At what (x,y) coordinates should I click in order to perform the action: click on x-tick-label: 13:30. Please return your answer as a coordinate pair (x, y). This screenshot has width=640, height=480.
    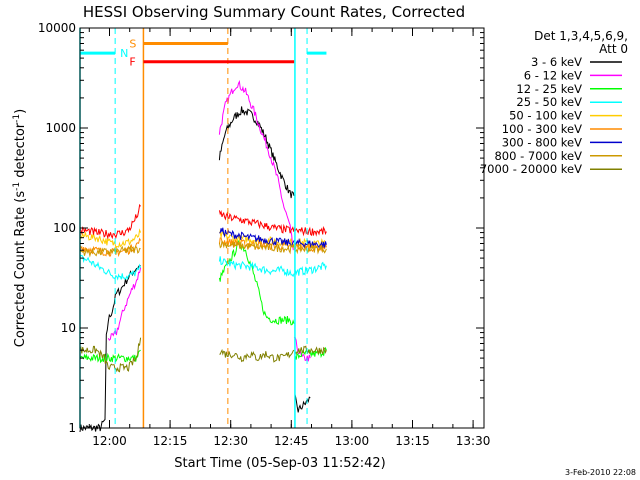
    Looking at the image, I should click on (473, 441).